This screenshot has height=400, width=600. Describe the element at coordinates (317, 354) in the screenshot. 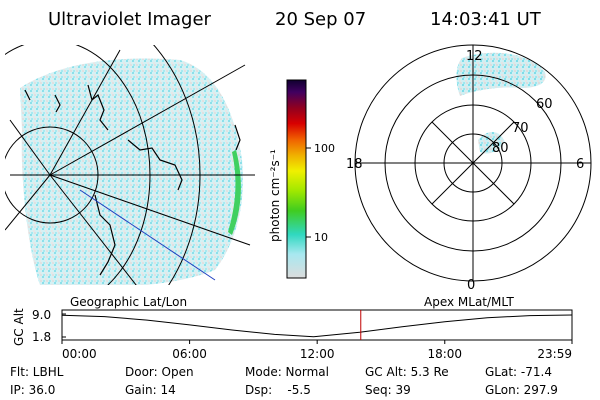

I see `x-tick-label: 12:00` at that location.